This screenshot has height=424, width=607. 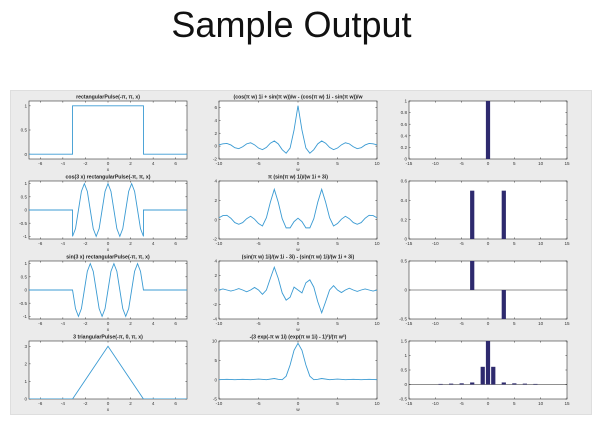 I want to click on subplot-title: cos(3 x) rectangularPulse(-π, π, x), so click(x=108, y=178).